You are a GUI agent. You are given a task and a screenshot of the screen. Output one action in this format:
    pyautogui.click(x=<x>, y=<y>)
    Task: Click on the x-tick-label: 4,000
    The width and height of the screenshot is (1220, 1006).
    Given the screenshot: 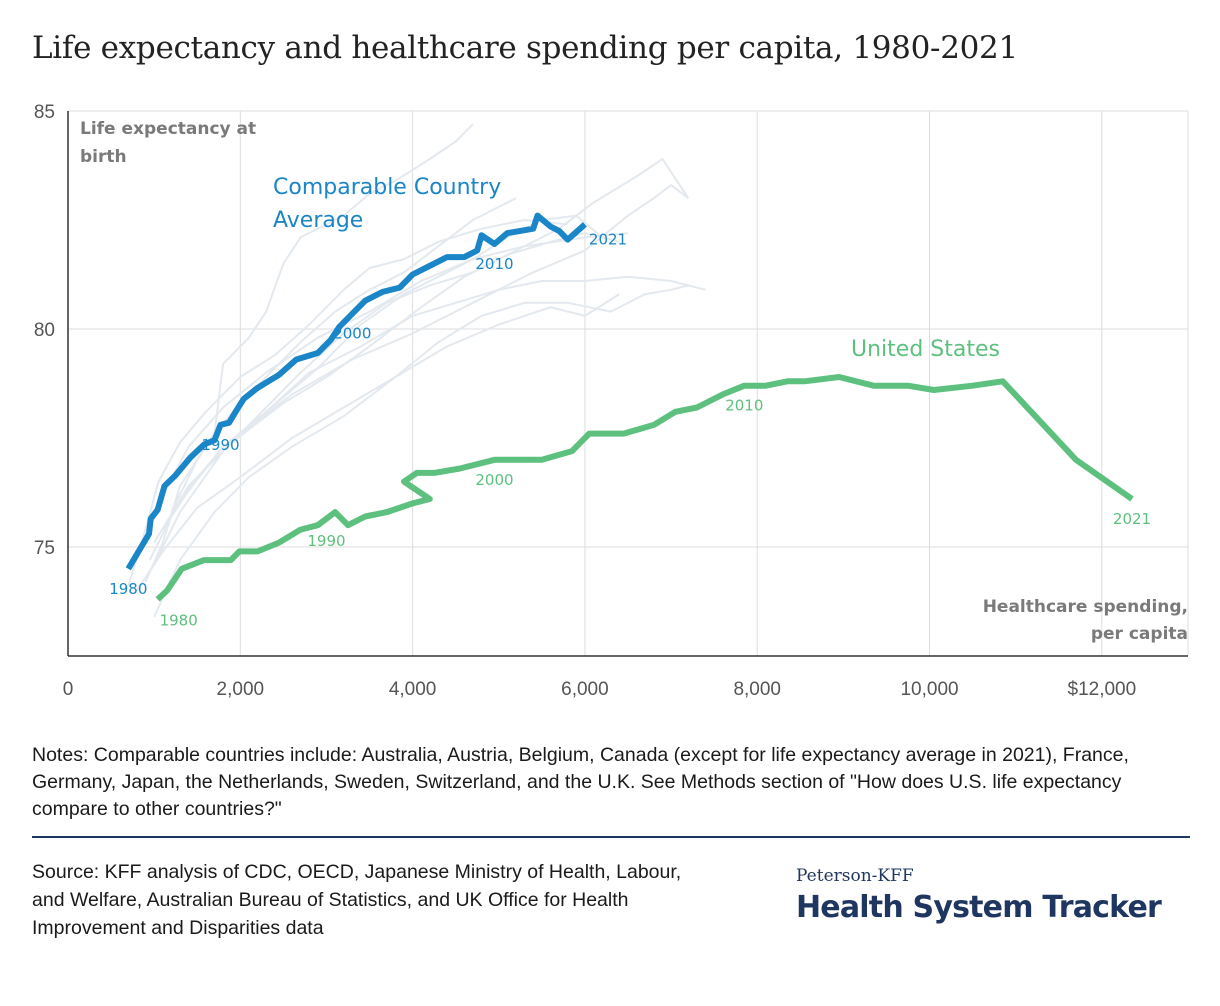 What is the action you would take?
    pyautogui.click(x=413, y=689)
    